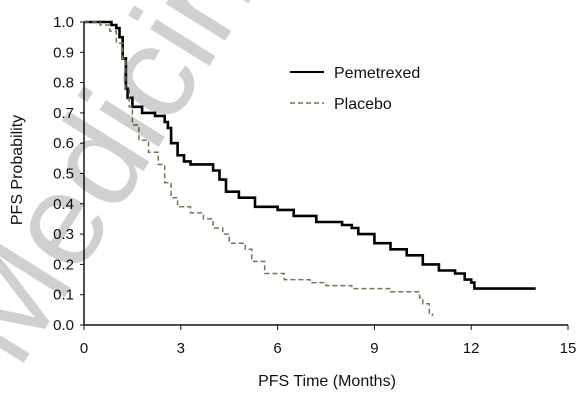 Image resolution: width=578 pixels, height=393 pixels. I want to click on x-tick-label: 15, so click(568, 348).